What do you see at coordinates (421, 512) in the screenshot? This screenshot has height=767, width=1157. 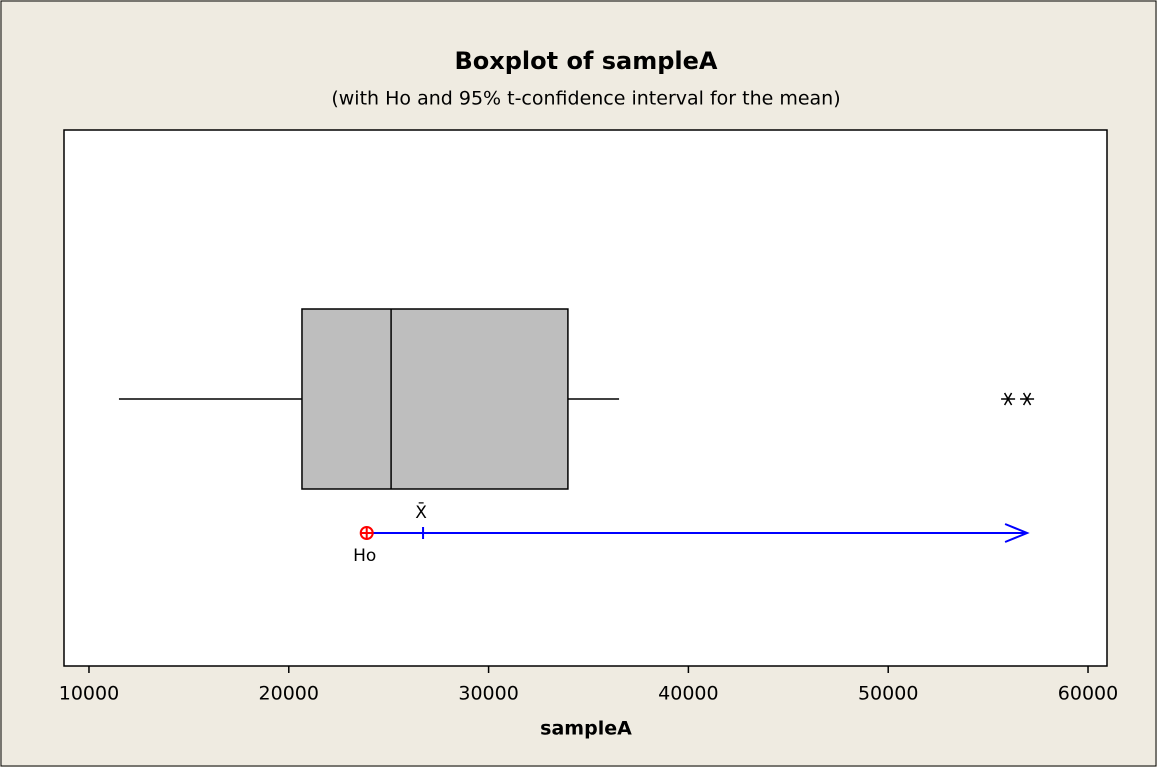 I see `mean-label: X̄` at bounding box center [421, 512].